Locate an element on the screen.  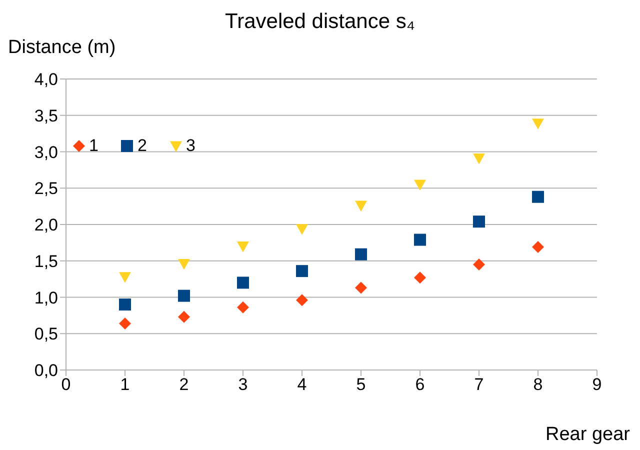
legend-label: 1 is located at coordinates (93, 146).